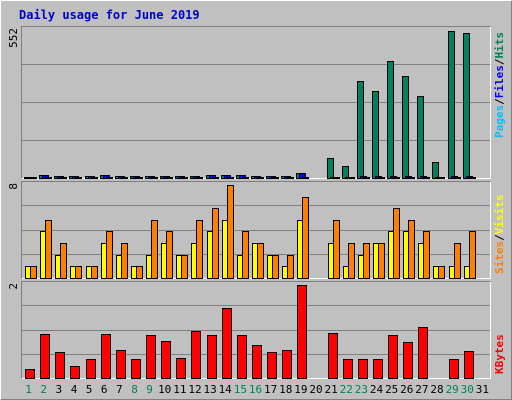 This screenshot has height=400, width=512. I want to click on day-label-19: 19, so click(300, 389).